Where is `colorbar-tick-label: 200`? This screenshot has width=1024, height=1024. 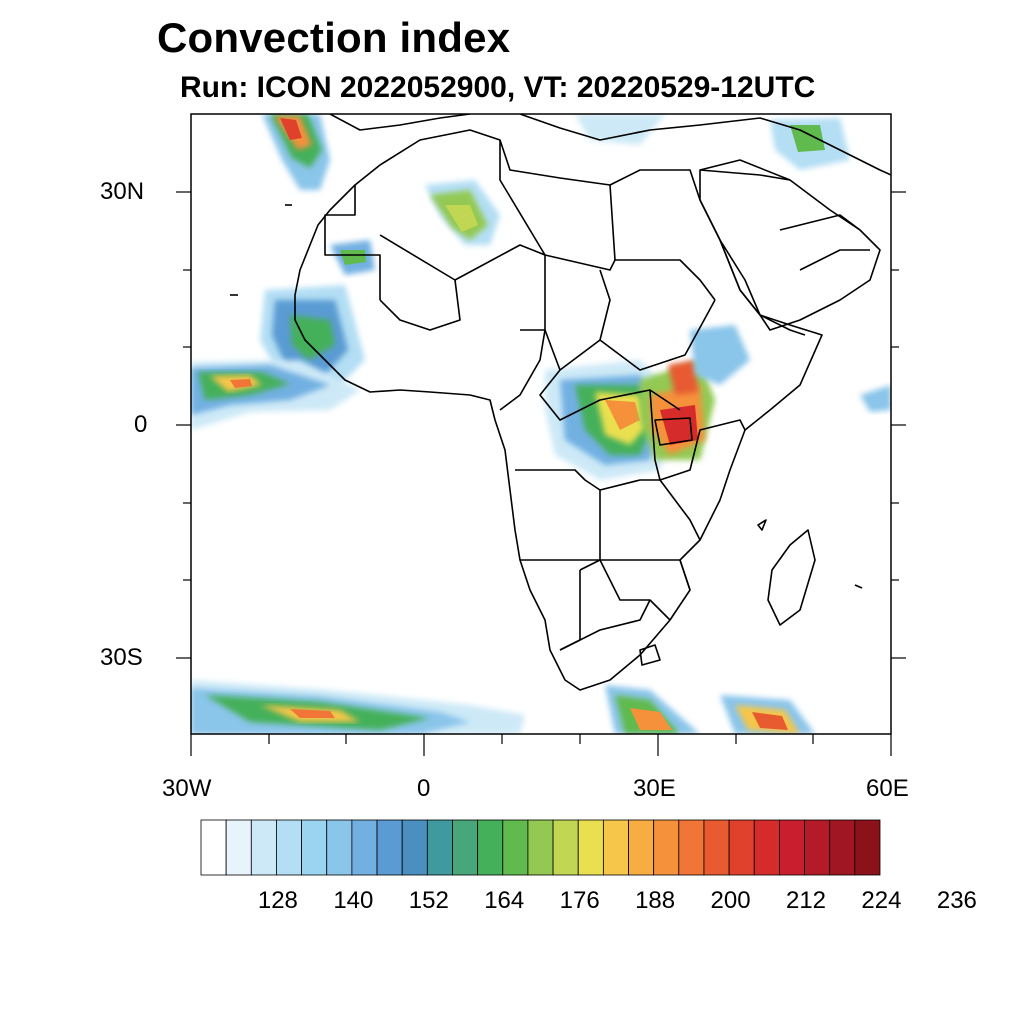 colorbar-tick-label: 200 is located at coordinates (730, 900).